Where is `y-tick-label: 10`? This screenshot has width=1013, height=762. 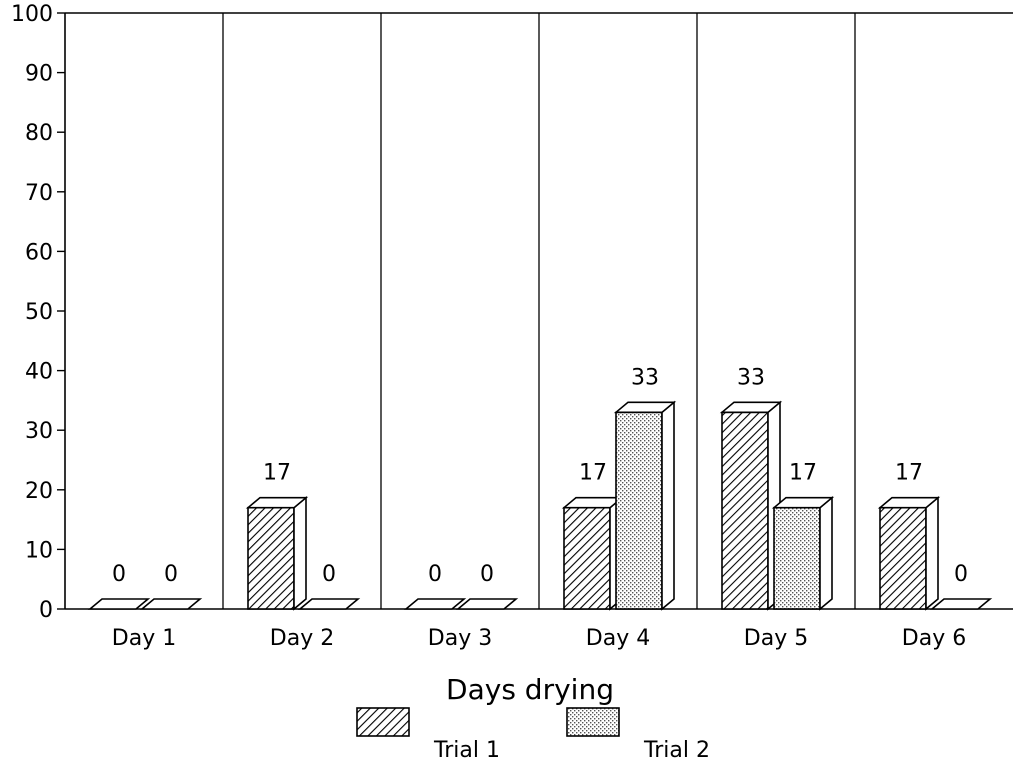 y-tick-label: 10 is located at coordinates (39, 550).